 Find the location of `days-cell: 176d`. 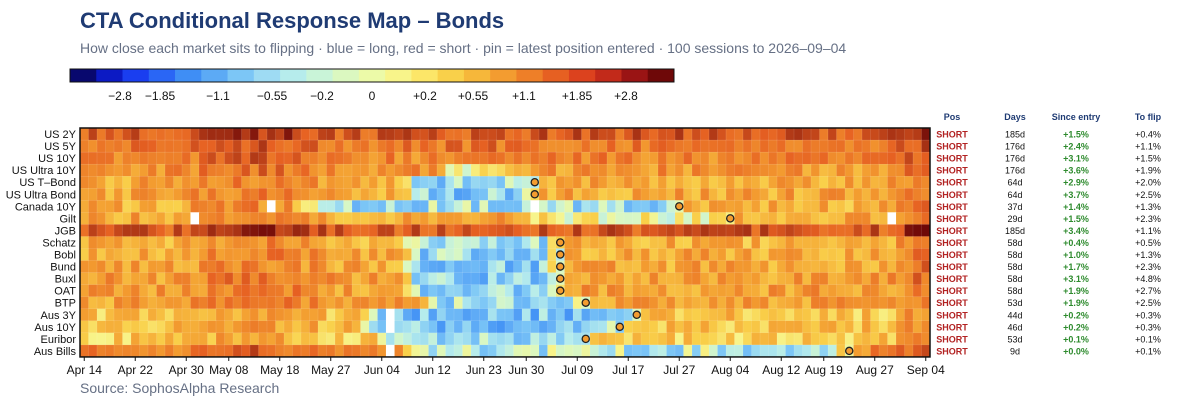

days-cell: 176d is located at coordinates (1015, 171).